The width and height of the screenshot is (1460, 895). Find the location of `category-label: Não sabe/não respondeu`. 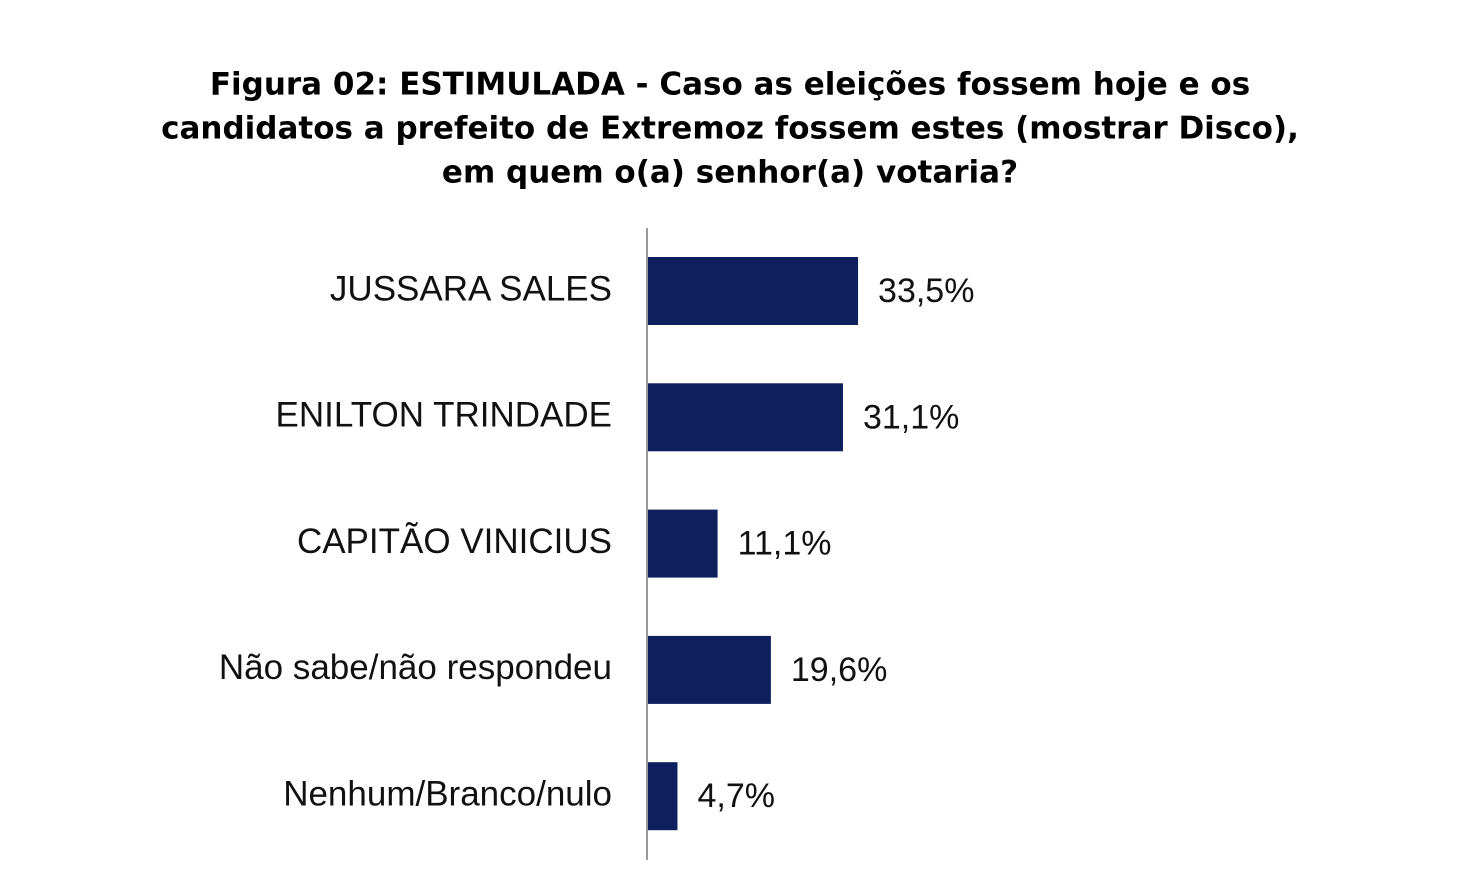

category-label: Não sabe/não respondeu is located at coordinates (415, 667).